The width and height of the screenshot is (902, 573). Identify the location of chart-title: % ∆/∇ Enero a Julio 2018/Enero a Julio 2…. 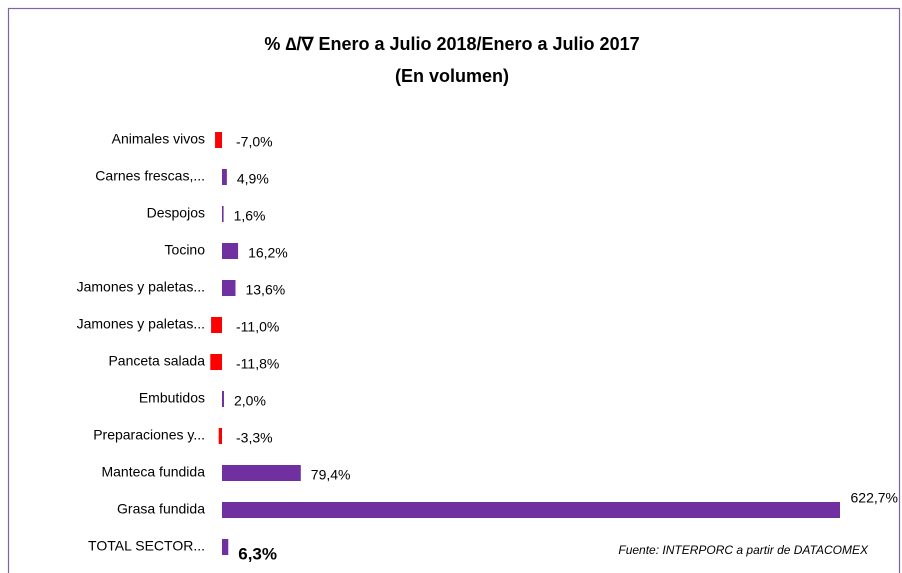
(451, 44).